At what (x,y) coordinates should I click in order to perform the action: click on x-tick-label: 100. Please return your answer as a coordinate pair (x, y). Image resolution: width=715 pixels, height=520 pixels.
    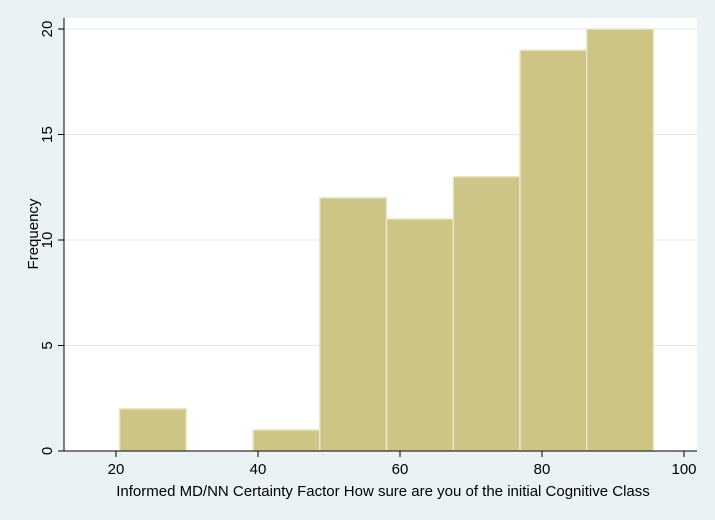
    Looking at the image, I should click on (683, 469).